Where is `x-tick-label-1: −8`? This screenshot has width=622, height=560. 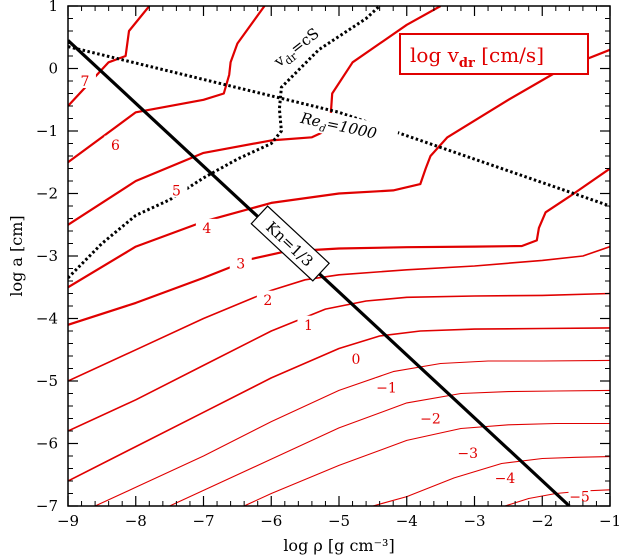 x-tick-label-1: −8 is located at coordinates (136, 521).